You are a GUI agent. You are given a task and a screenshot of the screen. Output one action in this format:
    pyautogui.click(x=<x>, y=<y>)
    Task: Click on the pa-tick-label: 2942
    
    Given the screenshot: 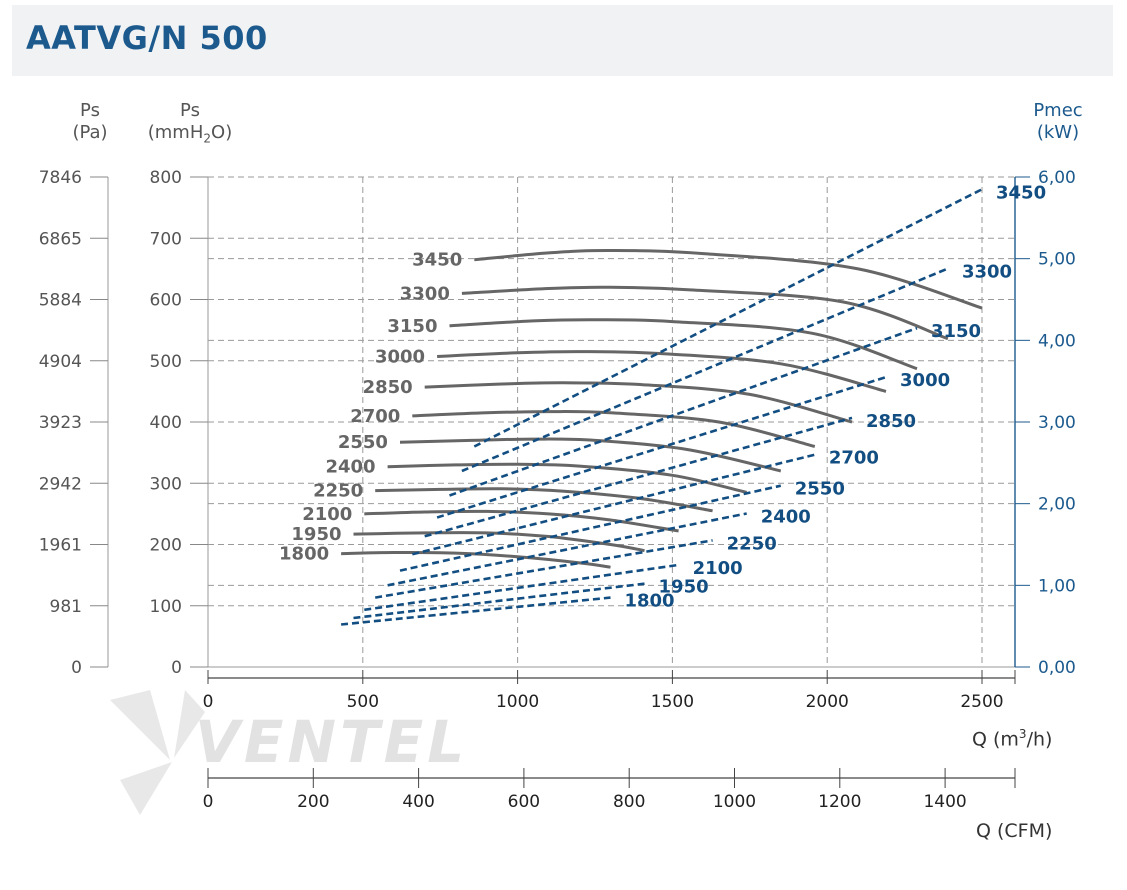 What is the action you would take?
    pyautogui.click(x=60, y=484)
    